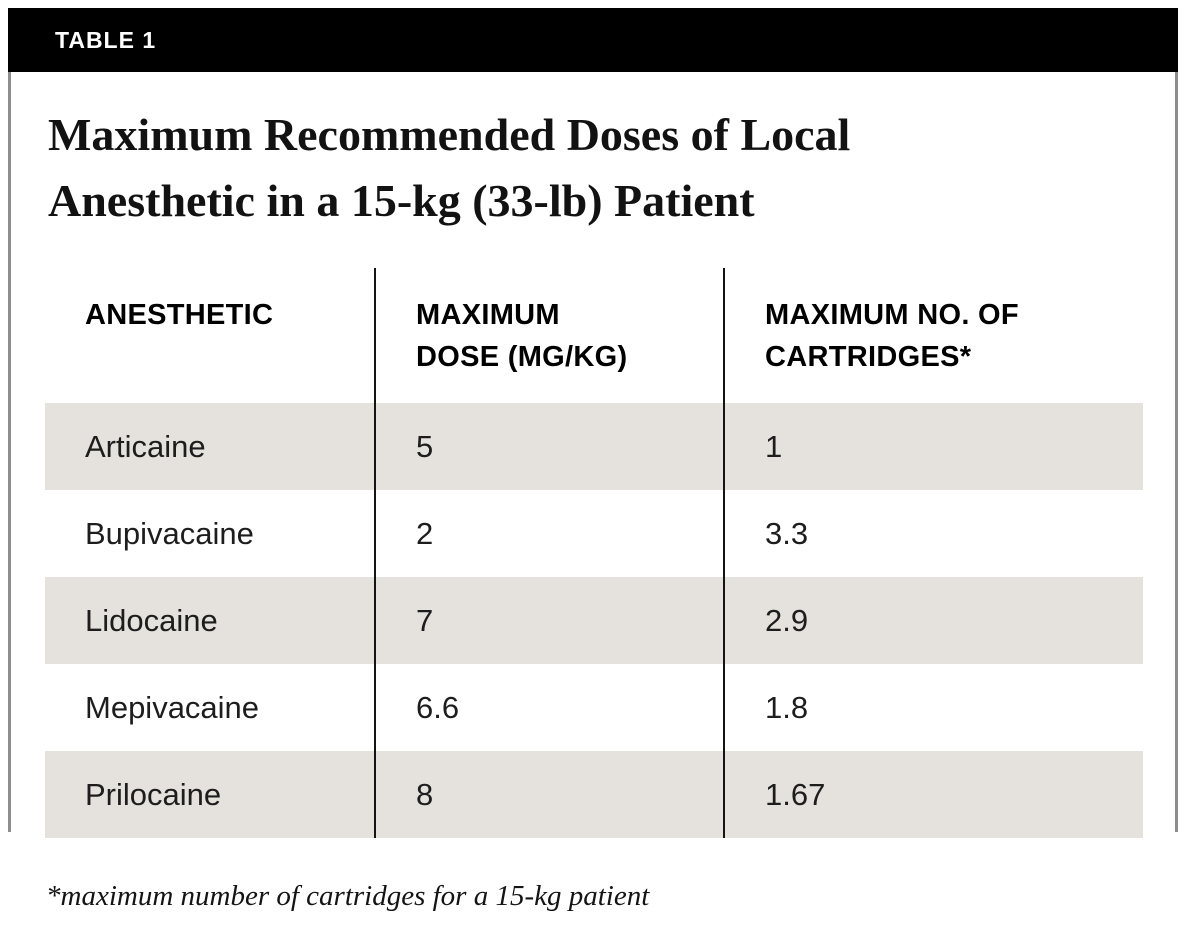 This screenshot has width=1186, height=948. I want to click on table-row-articaine: Articaine 5 1, so click(594, 446).